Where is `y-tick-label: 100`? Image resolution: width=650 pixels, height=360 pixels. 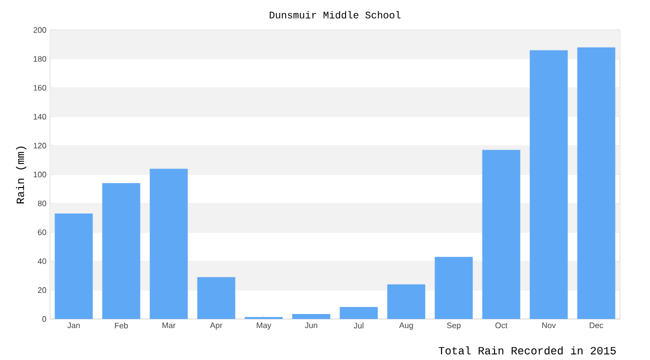 y-tick-label: 100 is located at coordinates (40, 175).